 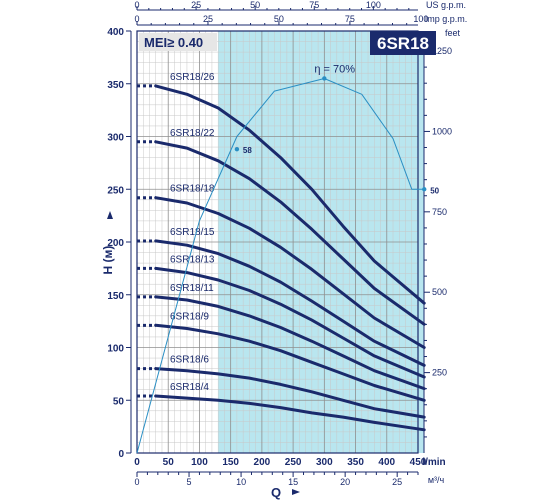 I want to click on efficiency-marker-label: 50, so click(x=434, y=190).